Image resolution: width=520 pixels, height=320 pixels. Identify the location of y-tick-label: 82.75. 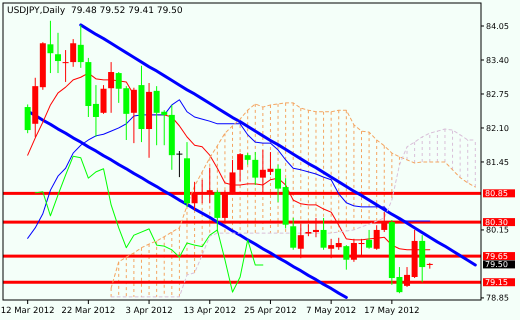
(497, 94).